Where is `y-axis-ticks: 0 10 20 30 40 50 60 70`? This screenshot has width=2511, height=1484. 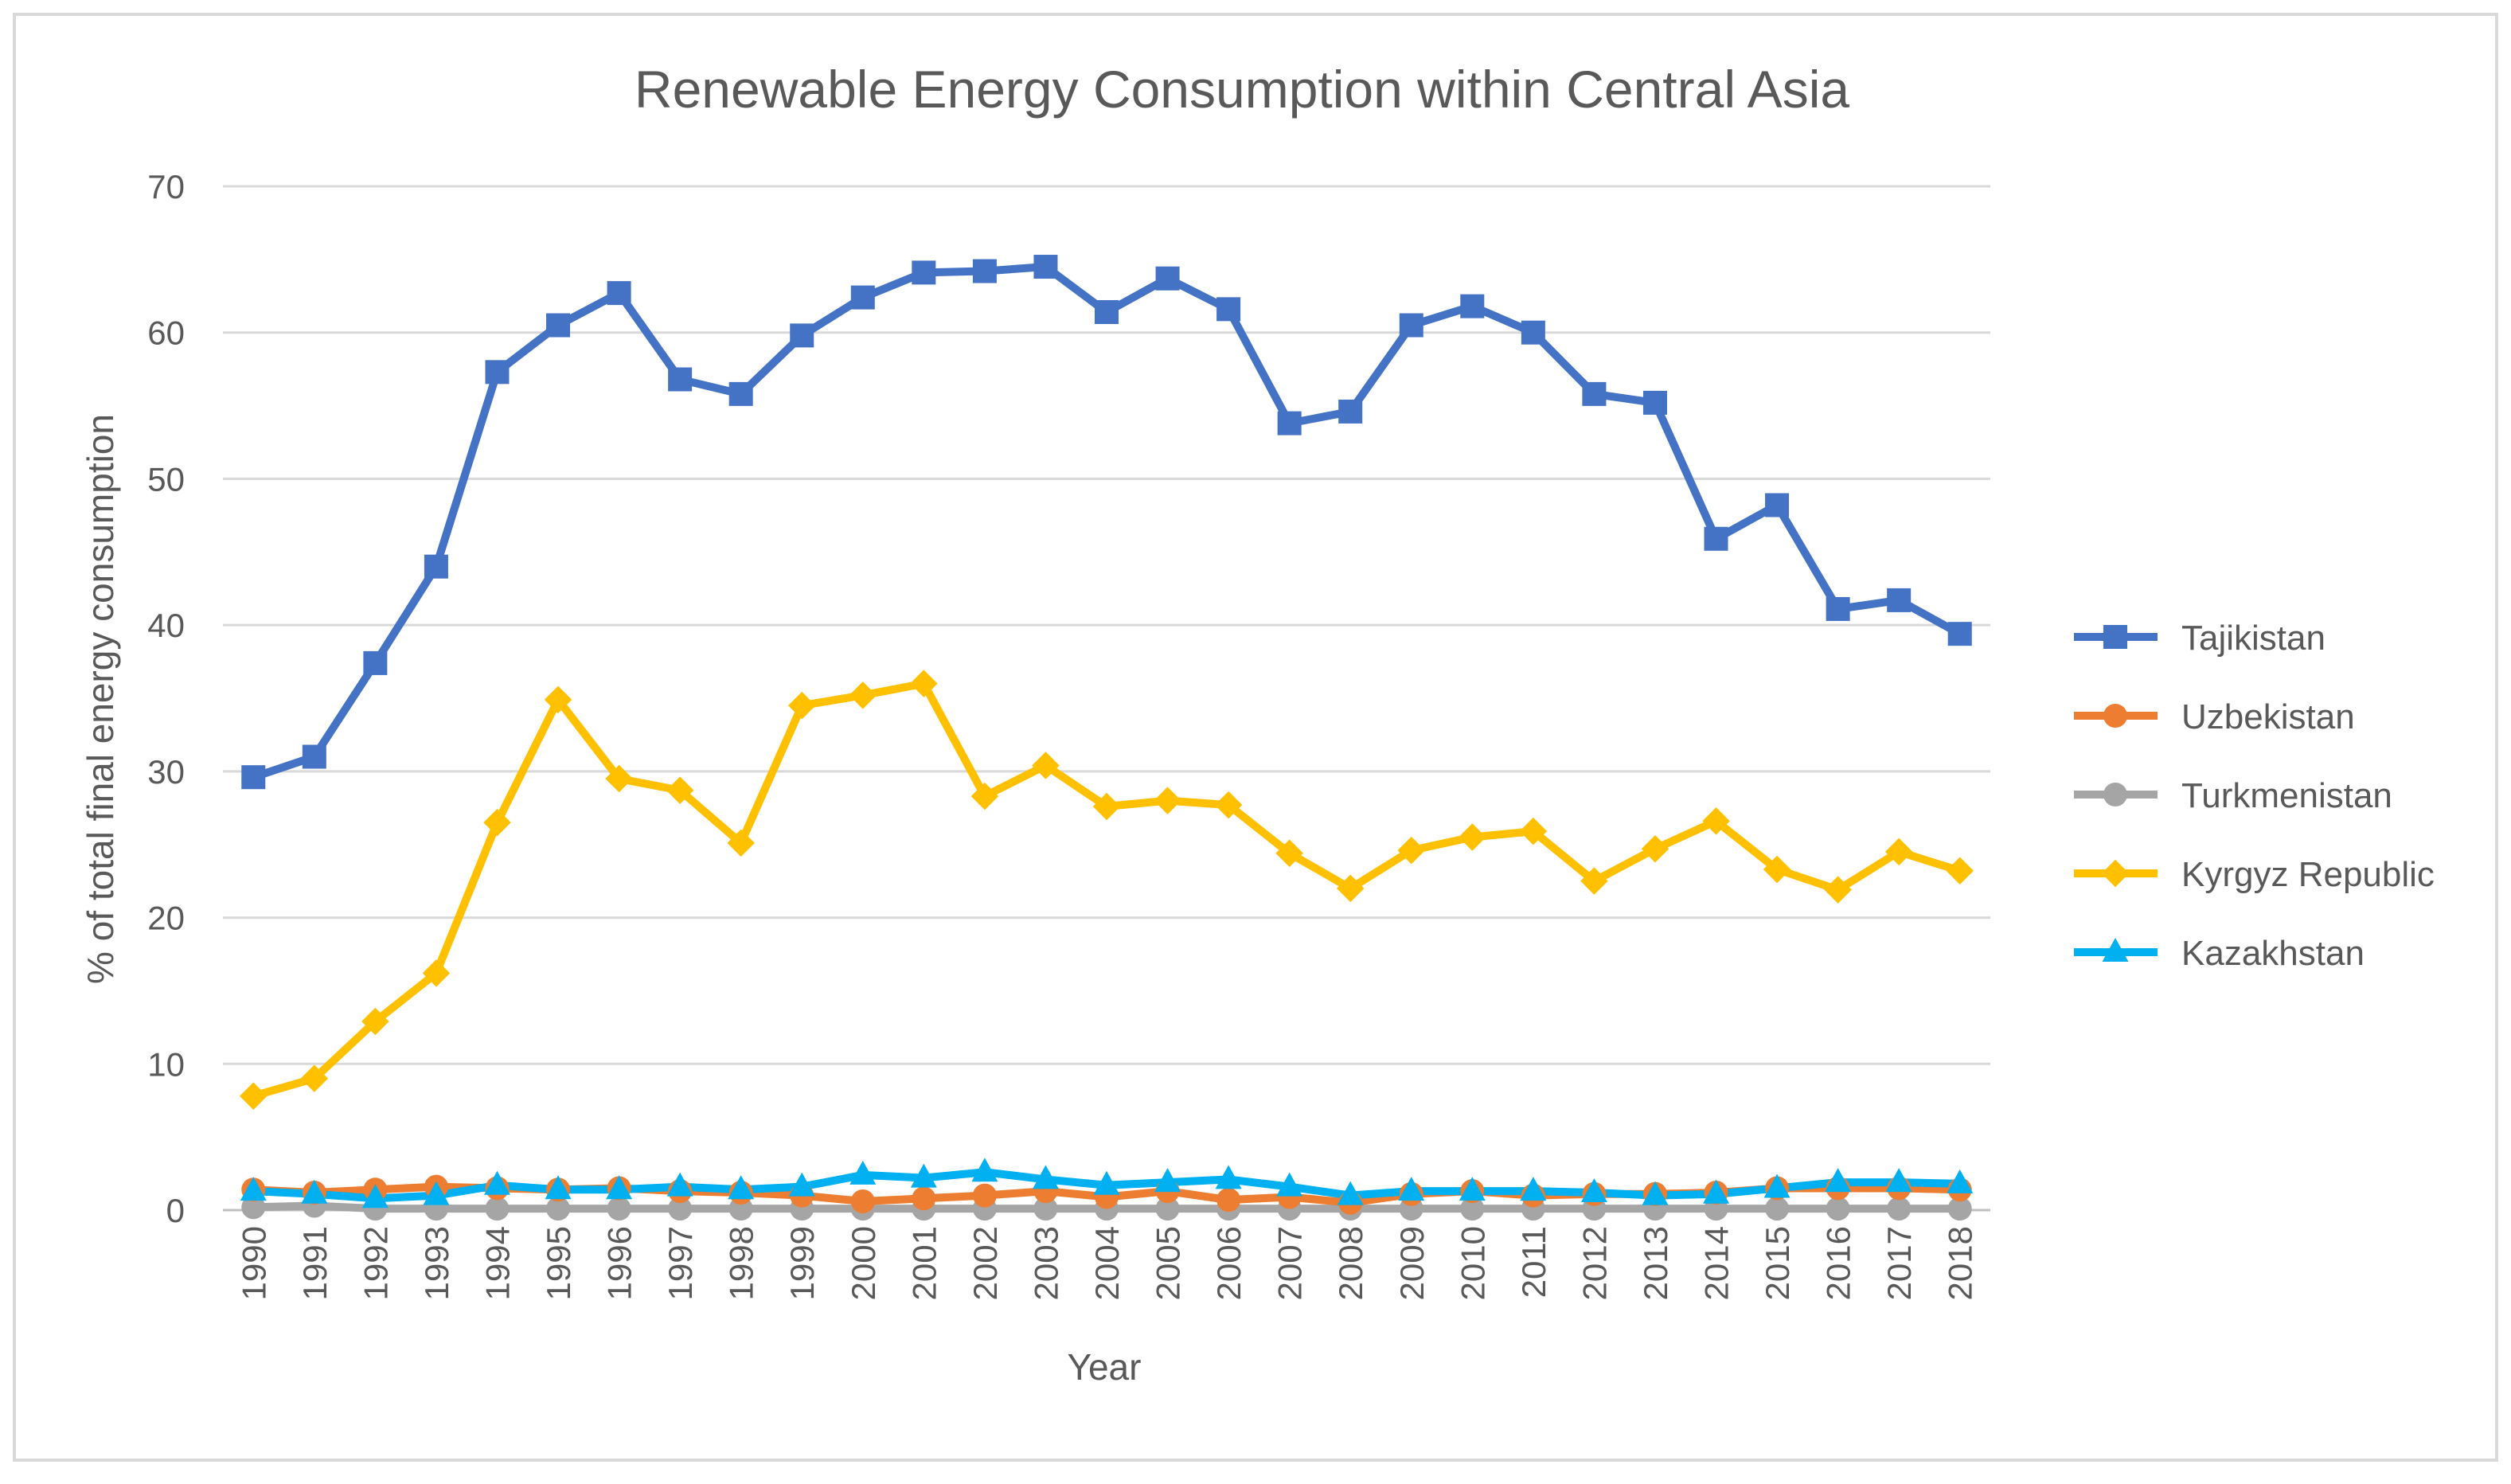 y-axis-ticks: 0 10 20 30 40 50 60 70 is located at coordinates (166, 698).